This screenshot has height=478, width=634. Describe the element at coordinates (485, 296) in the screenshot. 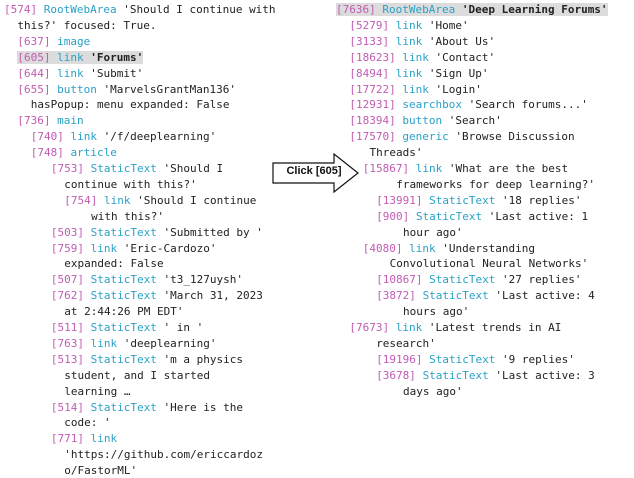

I see `tree-node: [3872] StaticText 'Last active: 4` at that location.